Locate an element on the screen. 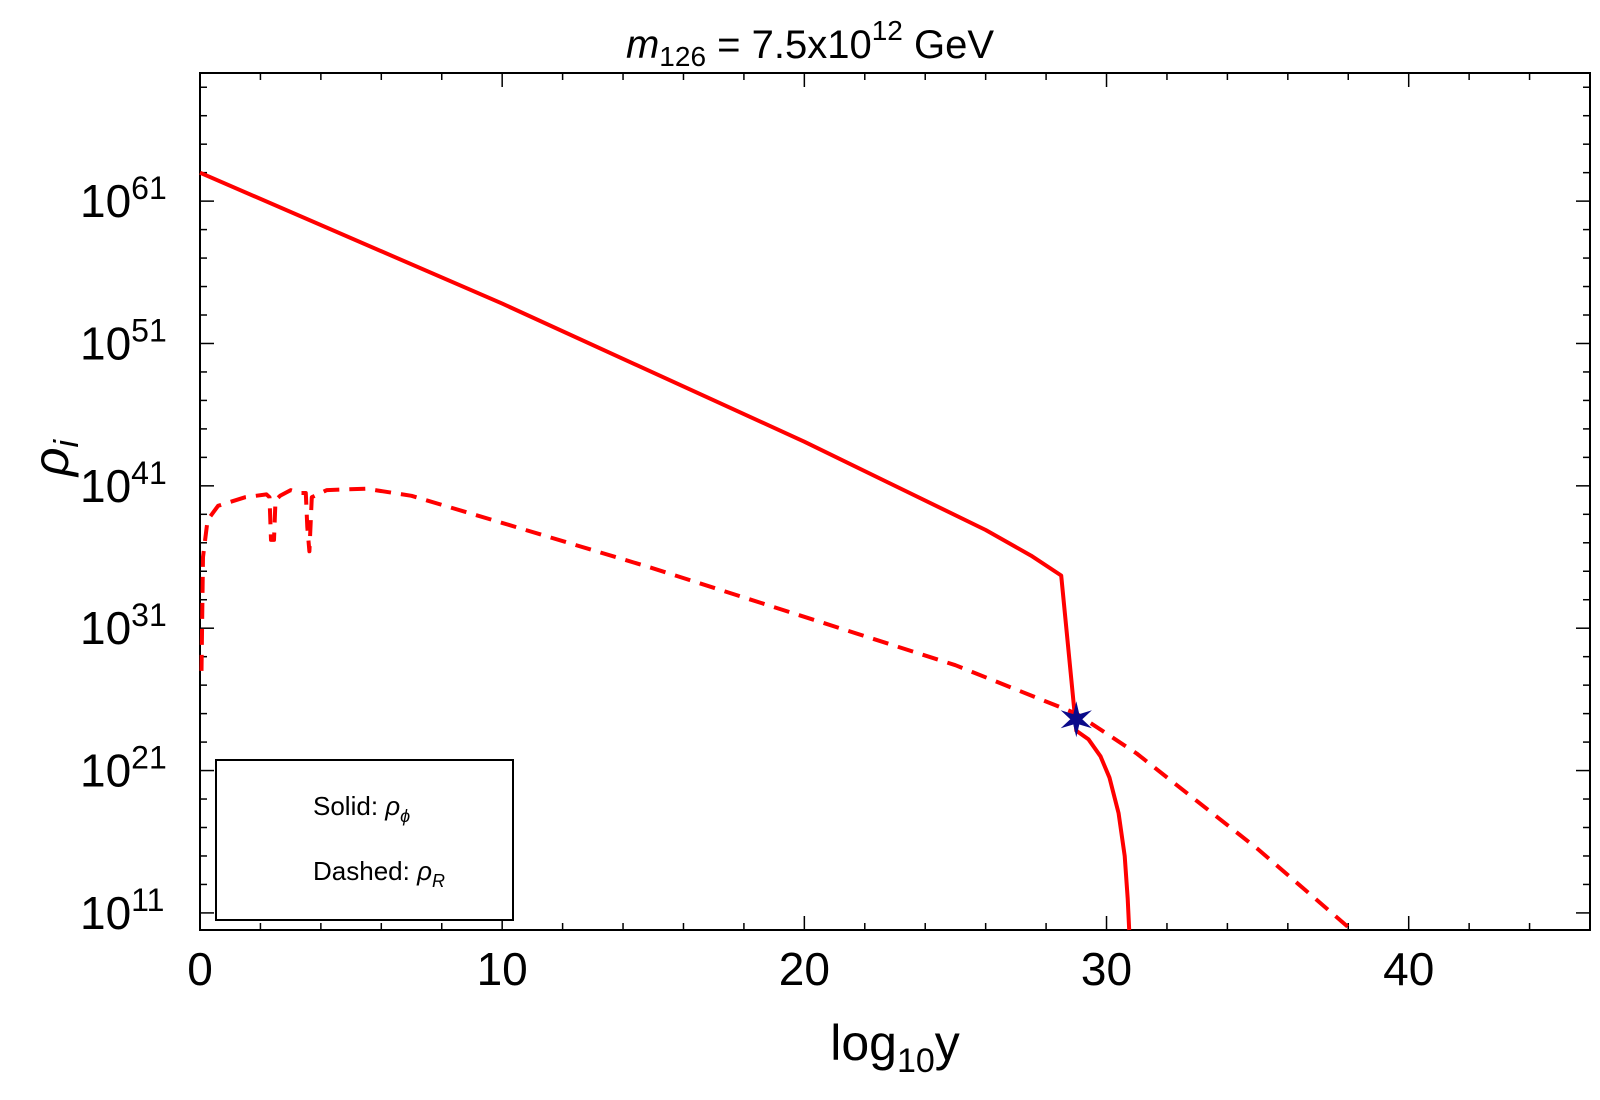  x-axis-tick-labels: 0 10 20 30 40 is located at coordinates (810, 969).